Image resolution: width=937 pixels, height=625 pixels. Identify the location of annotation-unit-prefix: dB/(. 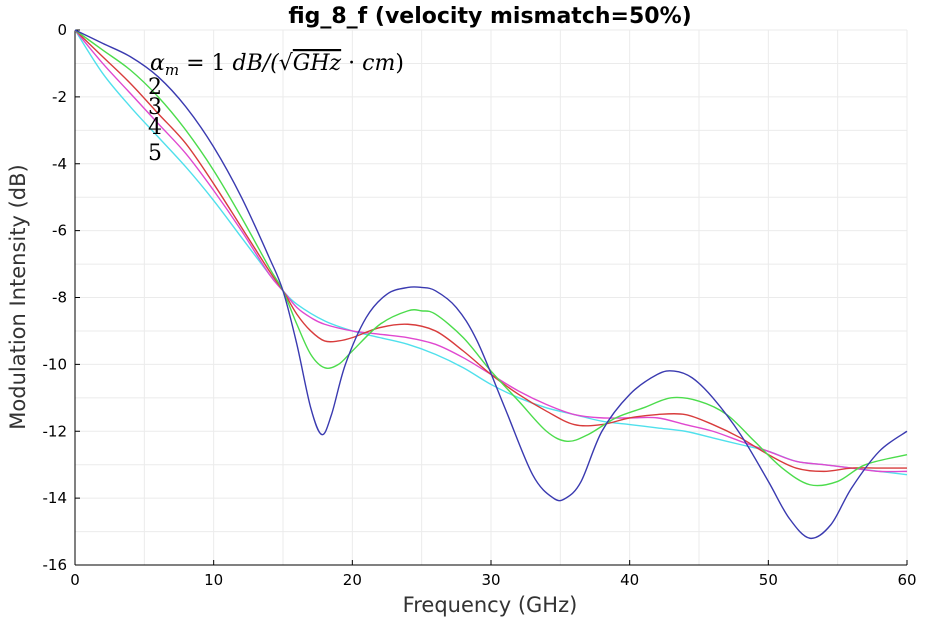
(256, 63).